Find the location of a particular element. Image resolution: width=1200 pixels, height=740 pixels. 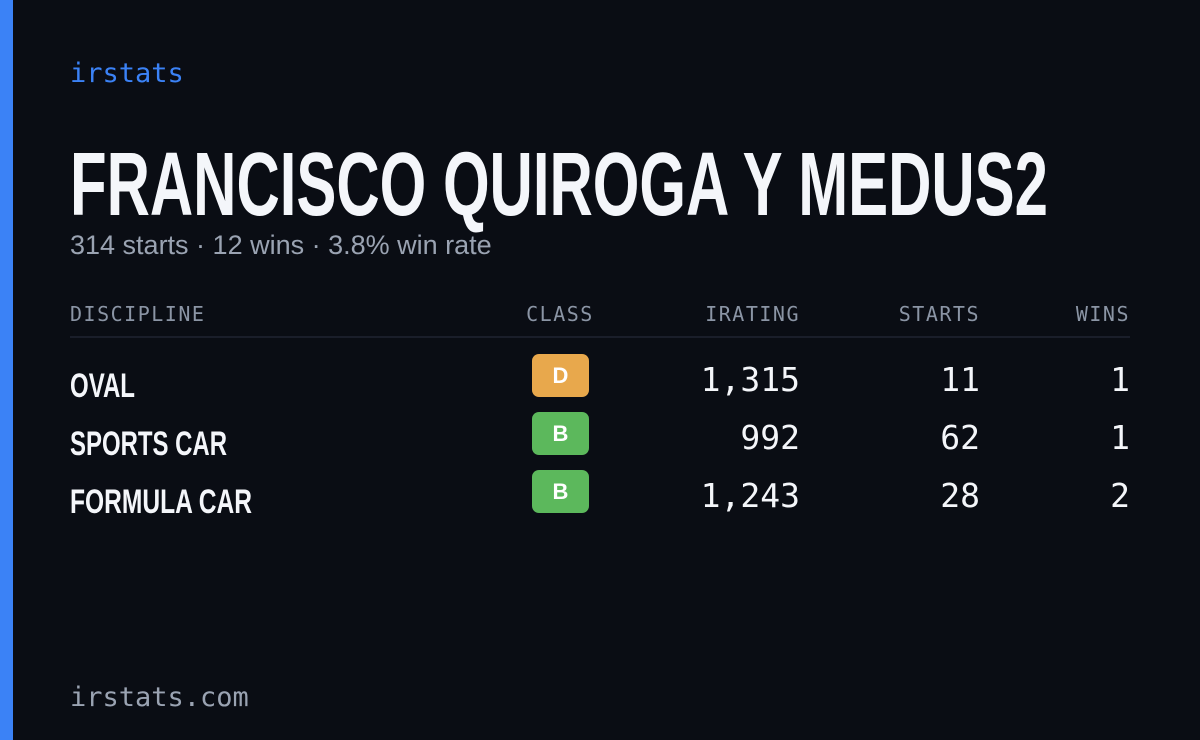

summary: 314 starts · 12 wins · 3.8% win rate is located at coordinates (281, 245).